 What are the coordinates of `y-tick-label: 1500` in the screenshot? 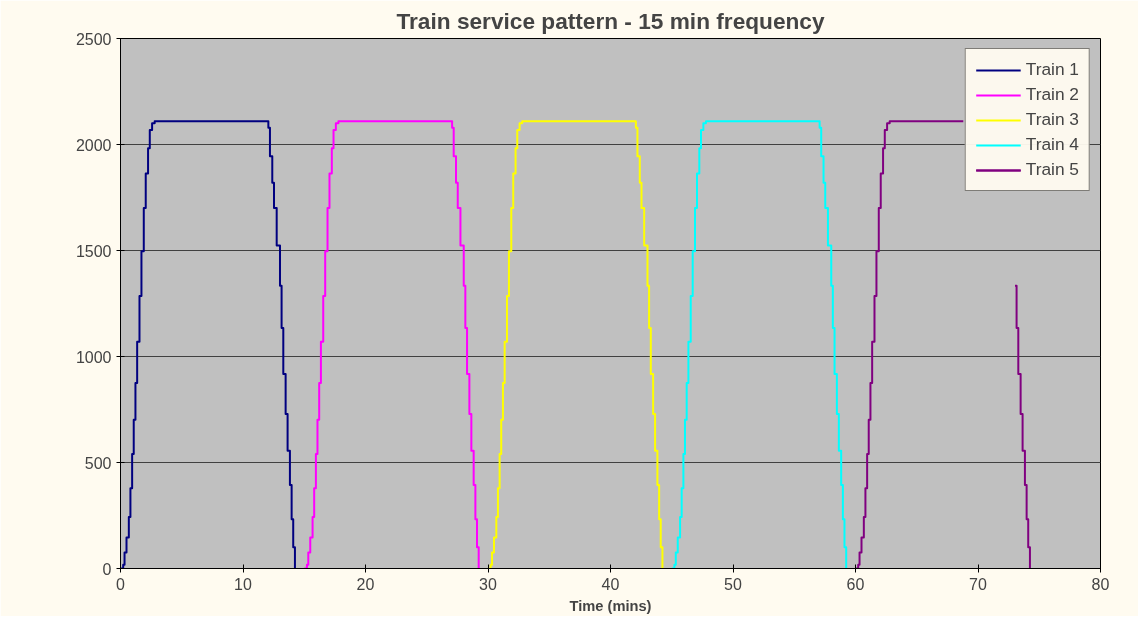 It's located at (93, 251).